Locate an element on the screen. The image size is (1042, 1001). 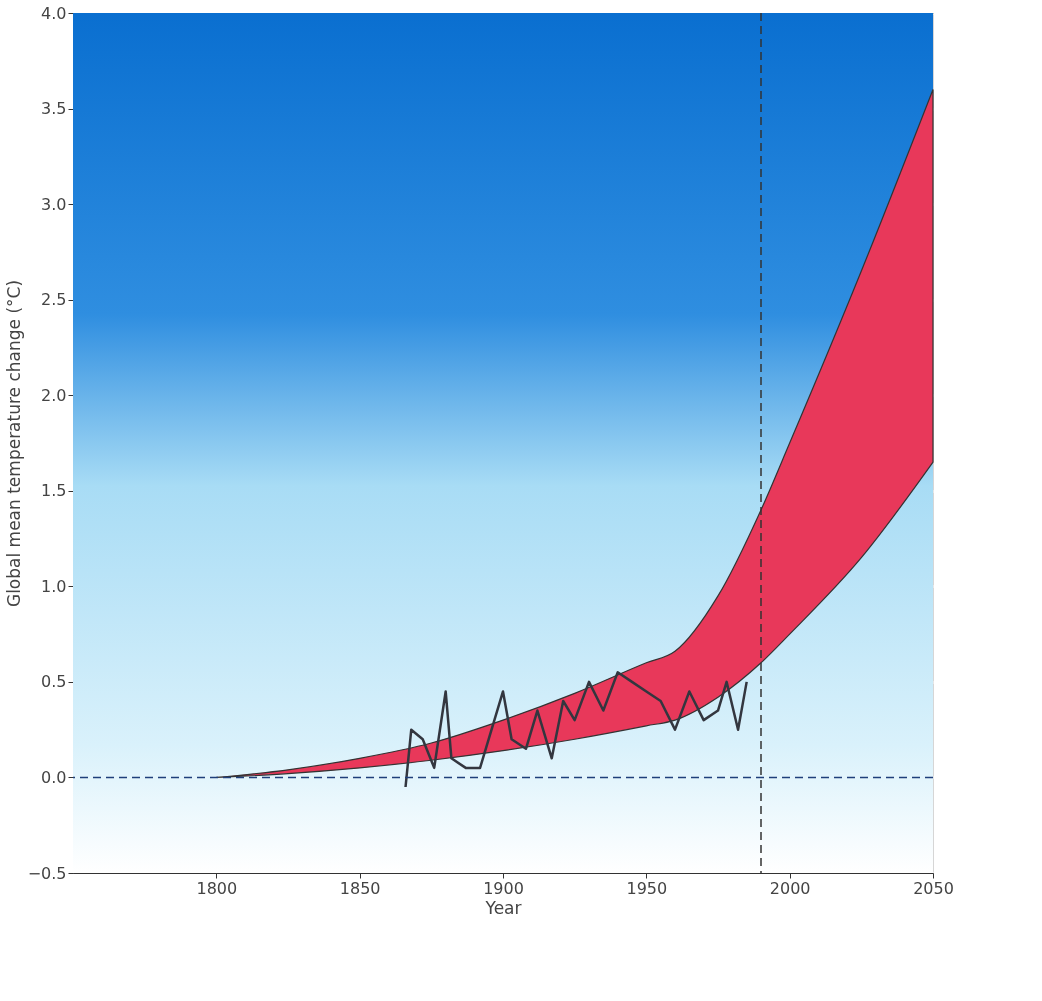
x-axis-title: Year is located at coordinates (503, 907).